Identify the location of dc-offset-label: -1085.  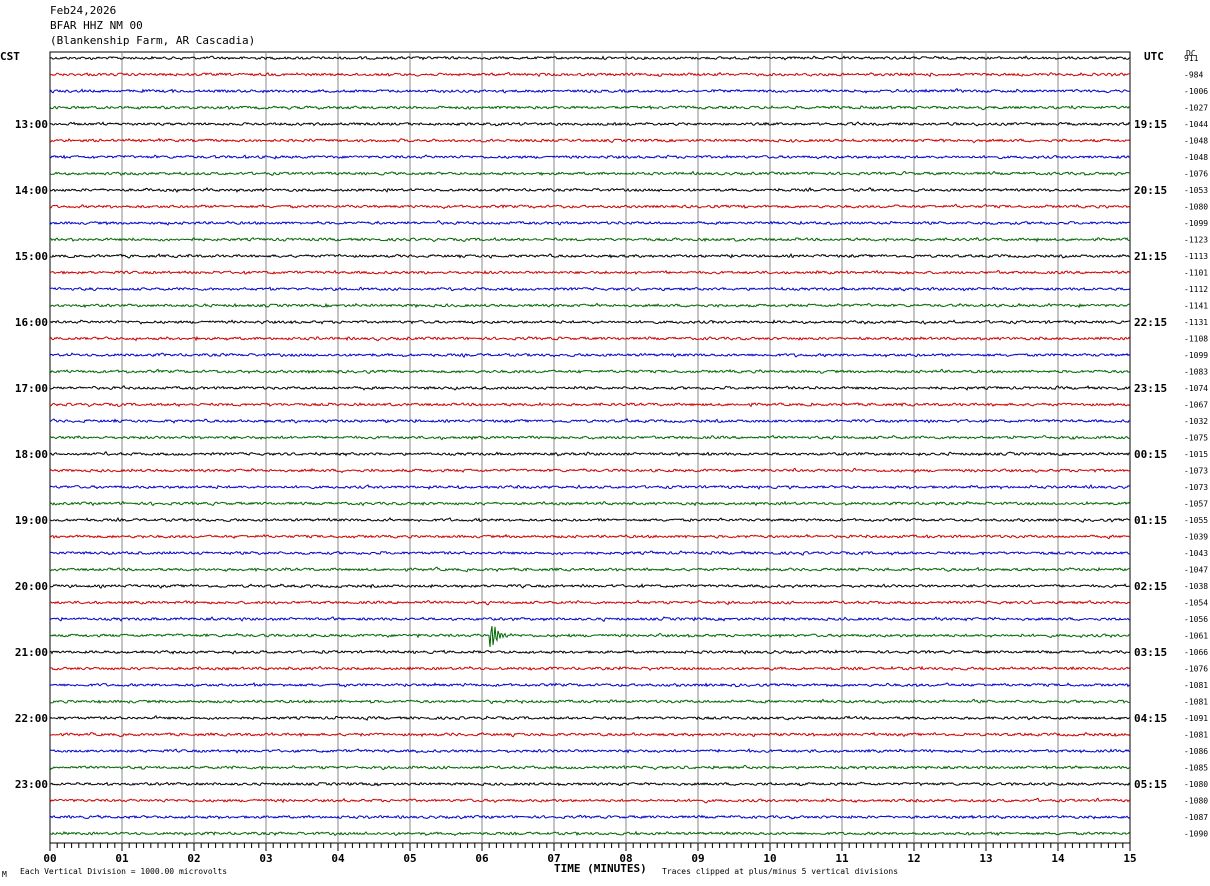
(1196, 768).